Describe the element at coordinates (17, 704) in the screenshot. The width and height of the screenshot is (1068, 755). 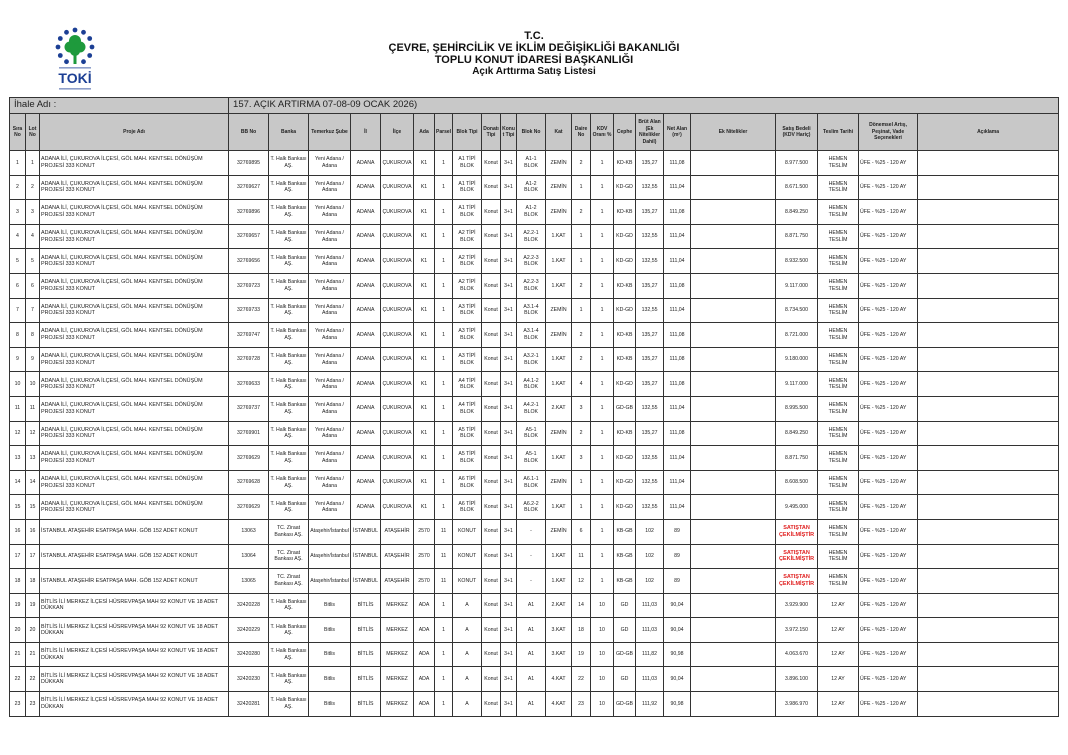
I see `cell-sira-no: 23` at that location.